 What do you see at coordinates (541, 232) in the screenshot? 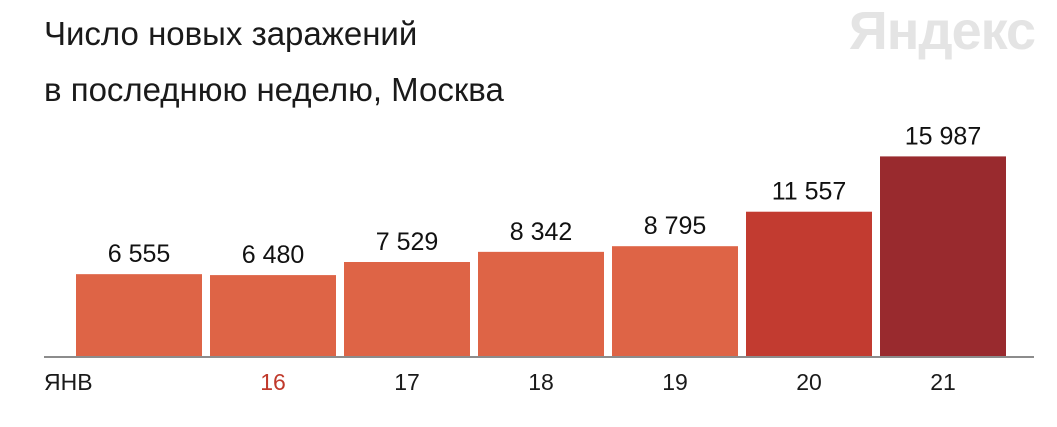
I see `value-label-18: 8 342` at bounding box center [541, 232].